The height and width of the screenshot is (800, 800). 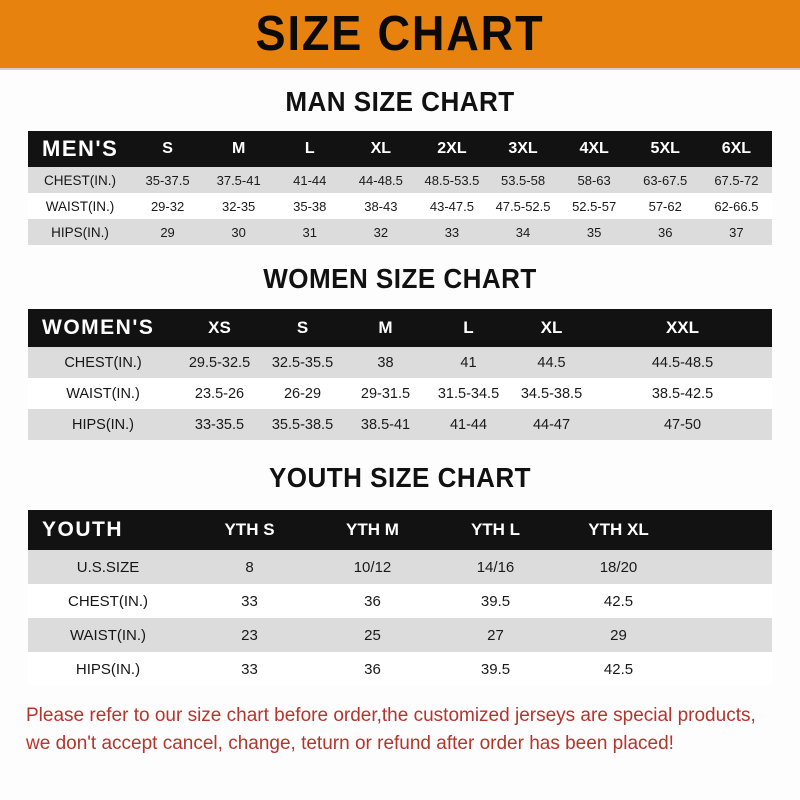 I want to click on table-row: HIPS(IN.) 29 30 31 32 33 34 35 36 37, so click(x=400, y=232).